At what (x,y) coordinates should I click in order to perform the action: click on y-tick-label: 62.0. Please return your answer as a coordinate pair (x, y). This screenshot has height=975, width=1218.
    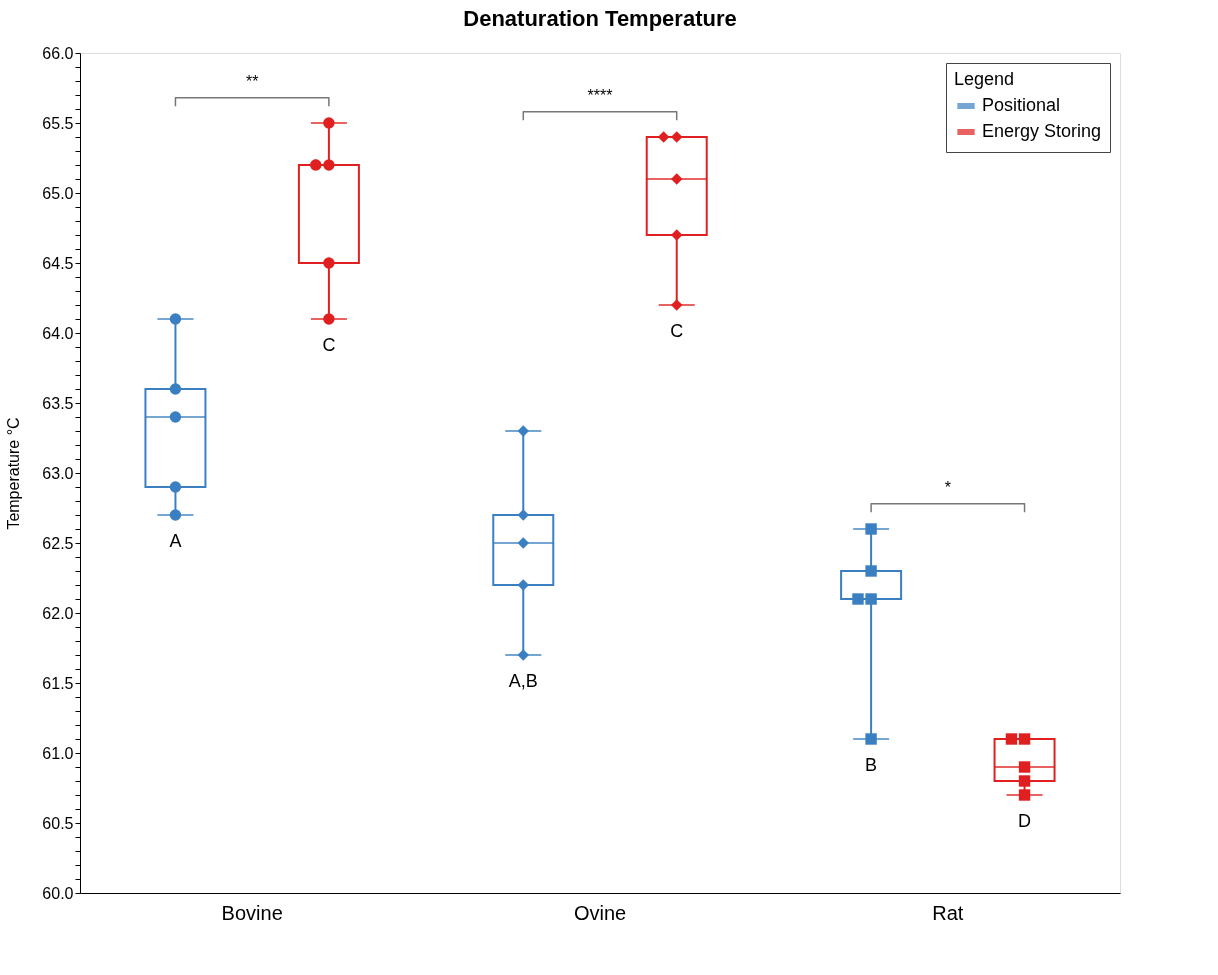
    Looking at the image, I should click on (58, 613).